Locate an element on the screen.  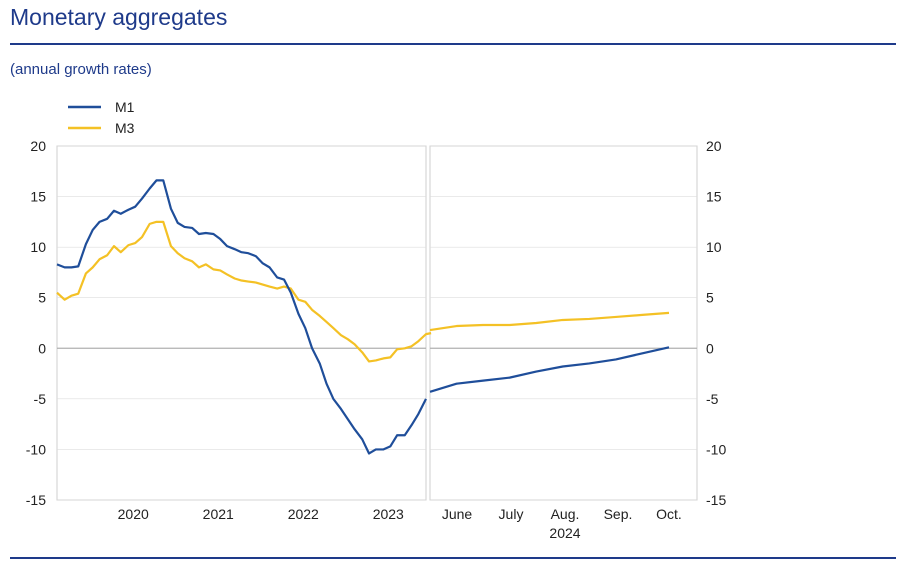
x-tick-label-year: 2023 is located at coordinates (388, 514).